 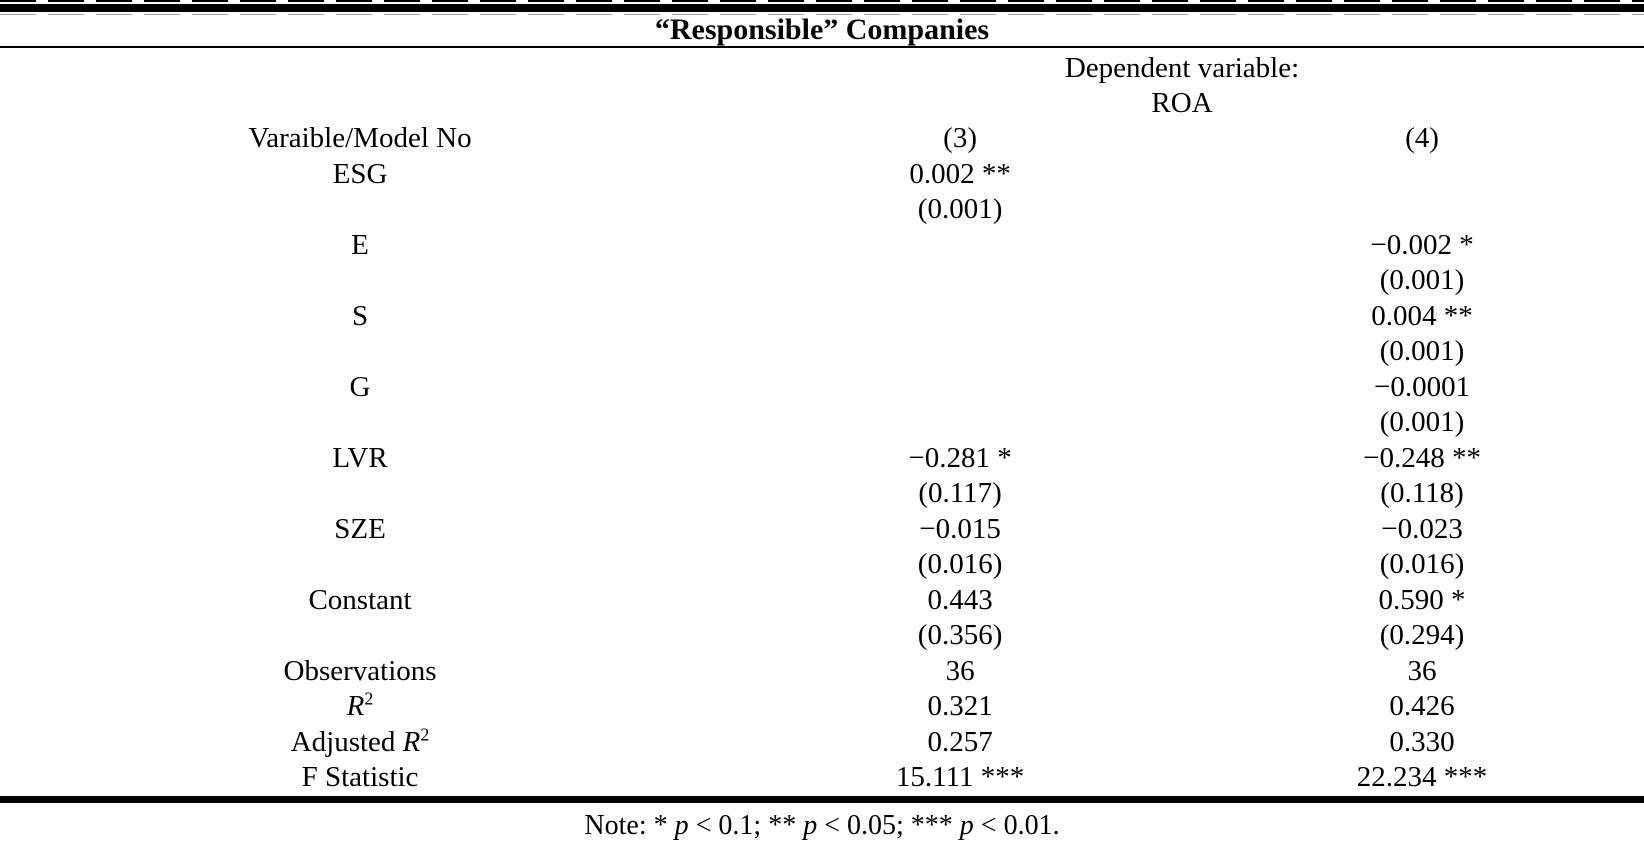 What do you see at coordinates (360, 777) in the screenshot?
I see `cell-variable-label: F Statistic` at bounding box center [360, 777].